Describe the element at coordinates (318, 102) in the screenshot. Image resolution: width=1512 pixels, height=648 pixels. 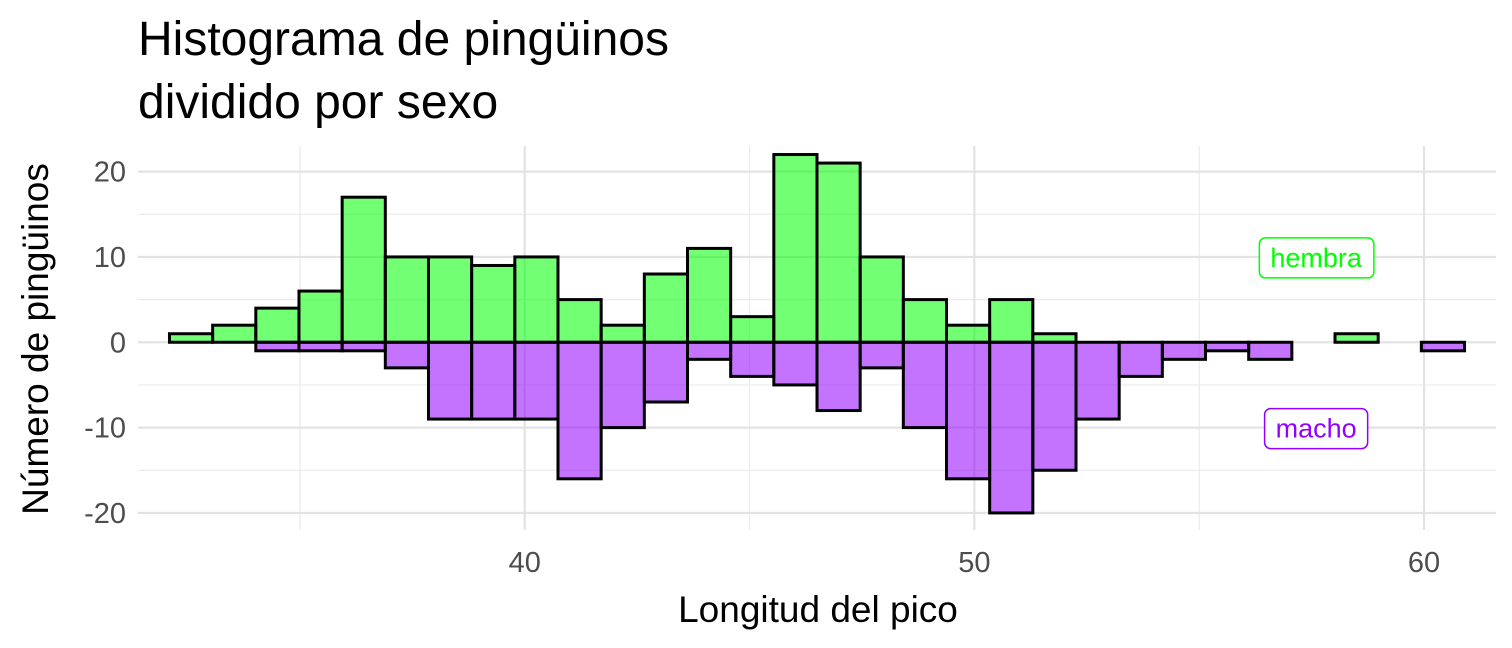
I see `chart-title-line-2: dividido por sexo` at that location.